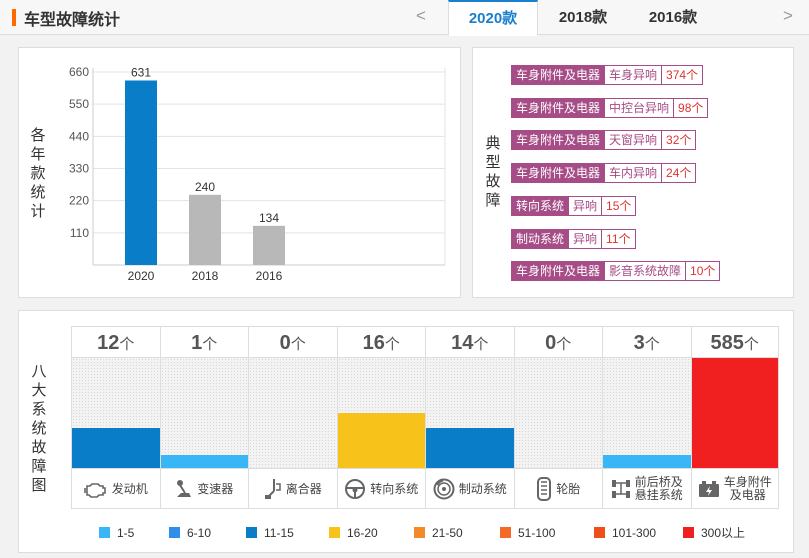  I want to click on y-tick-label: 440, so click(79, 136).